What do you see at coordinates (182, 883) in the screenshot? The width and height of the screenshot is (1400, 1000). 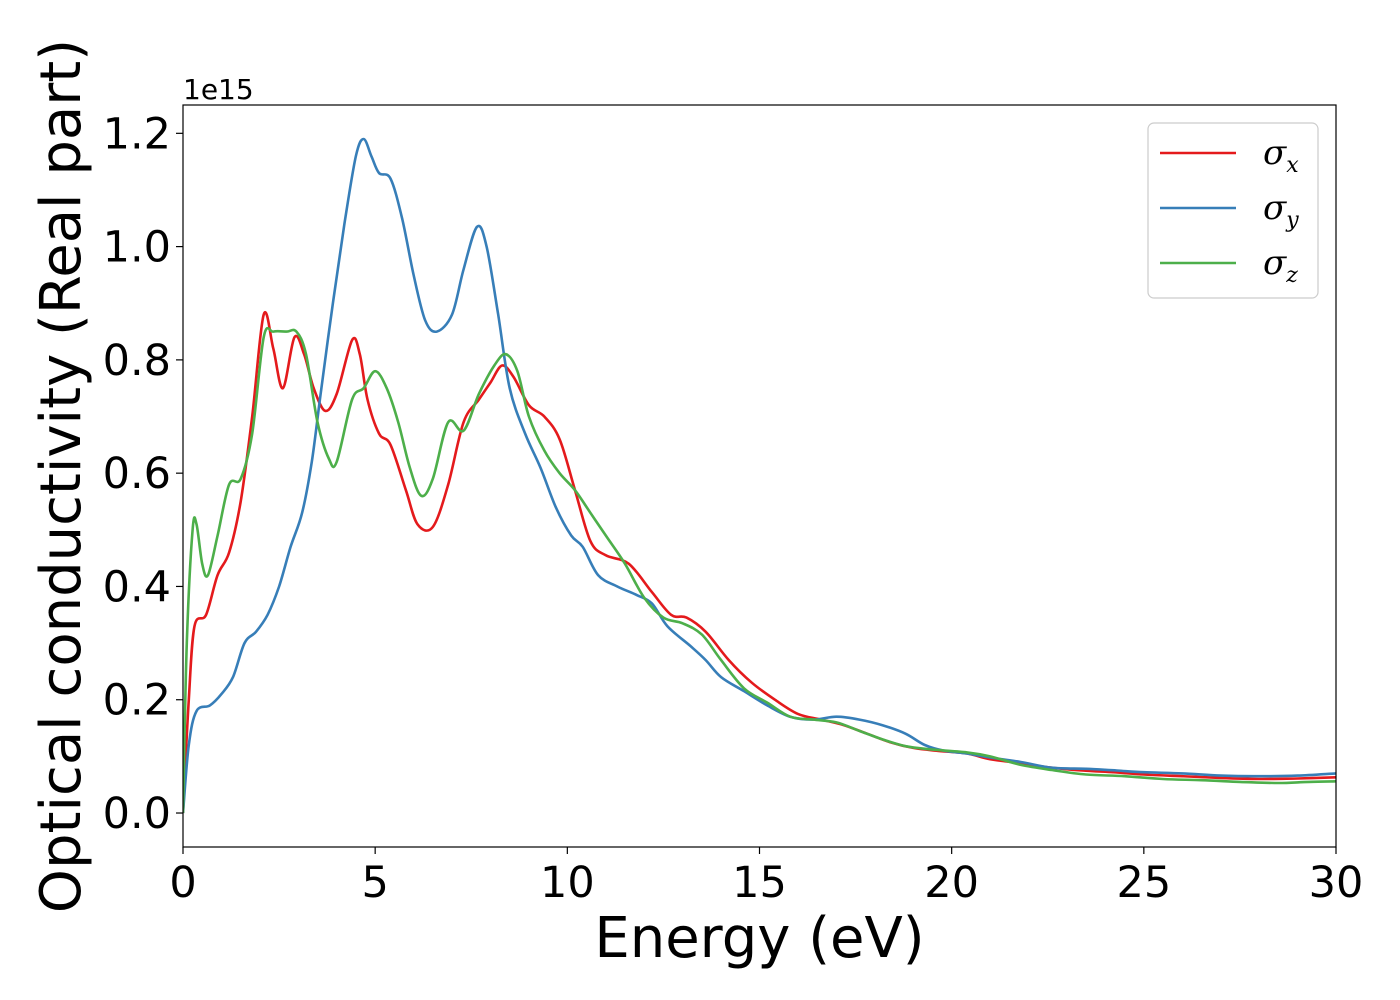 I see `x-tick-label: 0` at bounding box center [182, 883].